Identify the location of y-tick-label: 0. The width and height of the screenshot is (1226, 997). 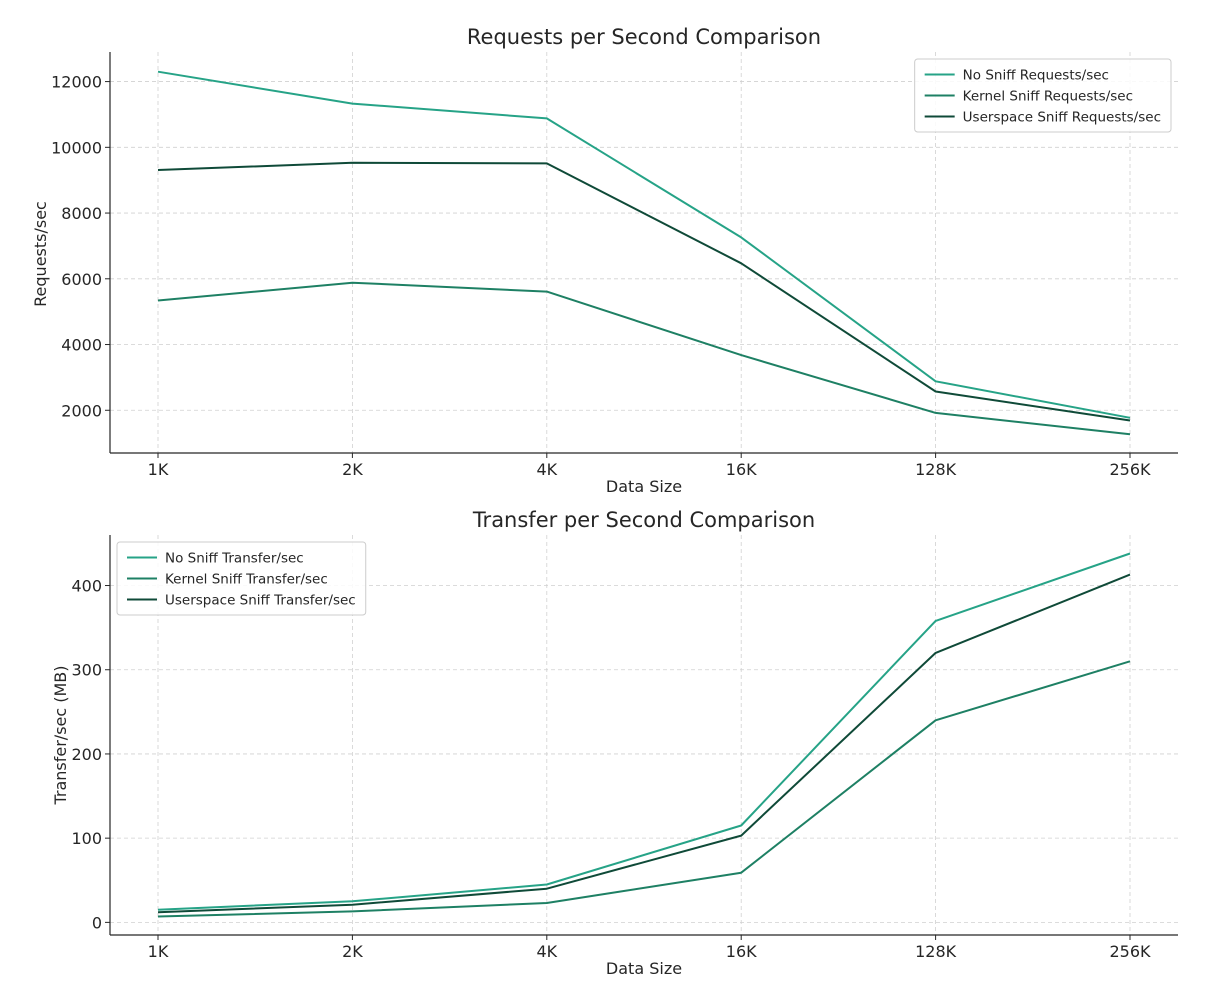
(97, 922).